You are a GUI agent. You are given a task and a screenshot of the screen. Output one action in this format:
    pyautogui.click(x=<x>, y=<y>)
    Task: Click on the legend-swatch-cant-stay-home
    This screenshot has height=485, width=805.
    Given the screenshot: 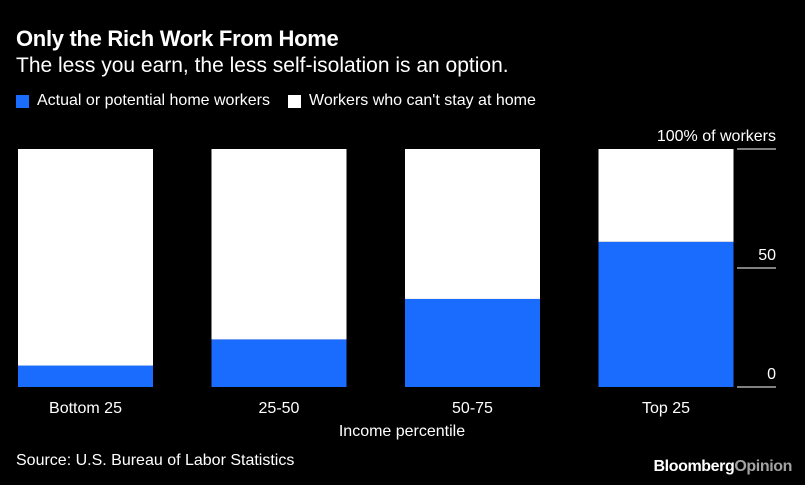 What is the action you would take?
    pyautogui.click(x=294, y=101)
    